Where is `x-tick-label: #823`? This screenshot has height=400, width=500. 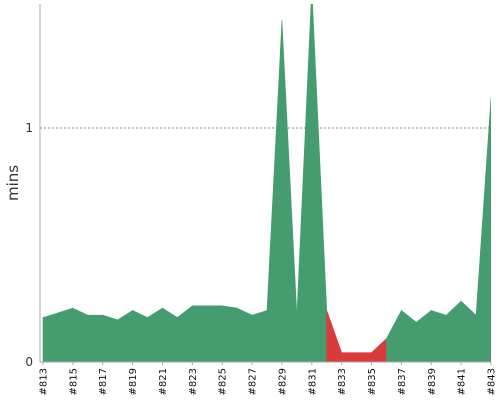
x-tick-label: #823 is located at coordinates (193, 381).